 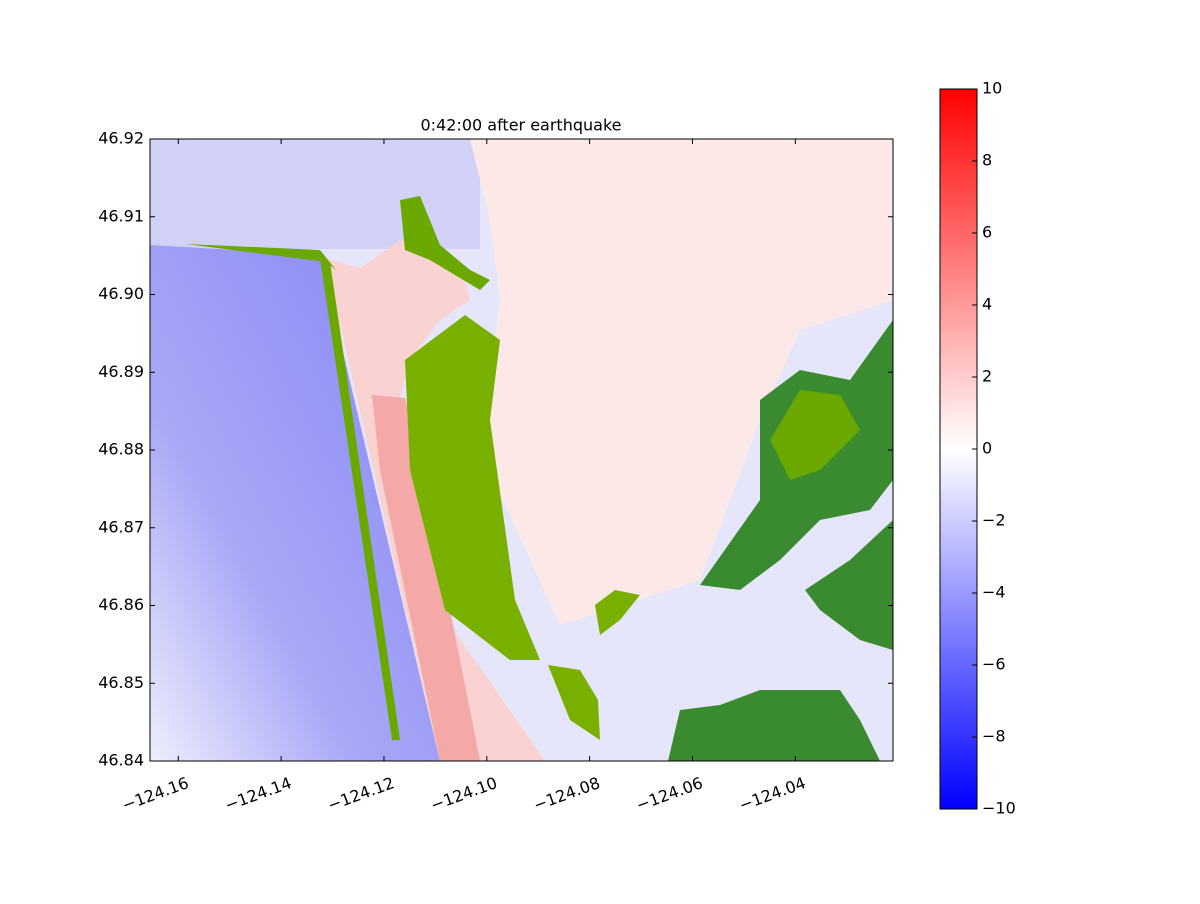 I want to click on x-tick-label: −124.04, so click(x=773, y=794).